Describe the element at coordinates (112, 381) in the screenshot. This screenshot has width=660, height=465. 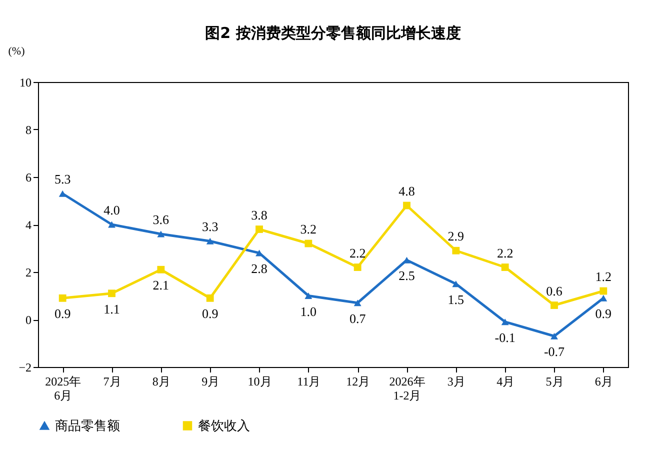
I see `x-tick-label: 7月` at that location.